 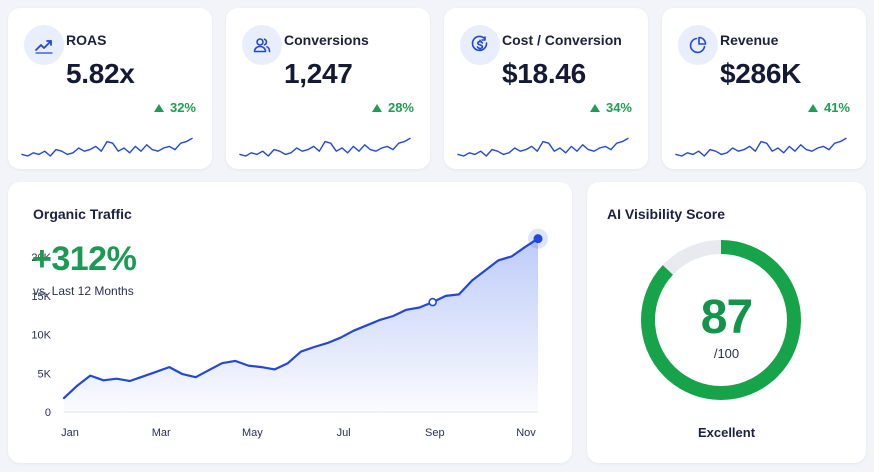 What do you see at coordinates (726, 317) in the screenshot?
I see `ai-score: 87` at bounding box center [726, 317].